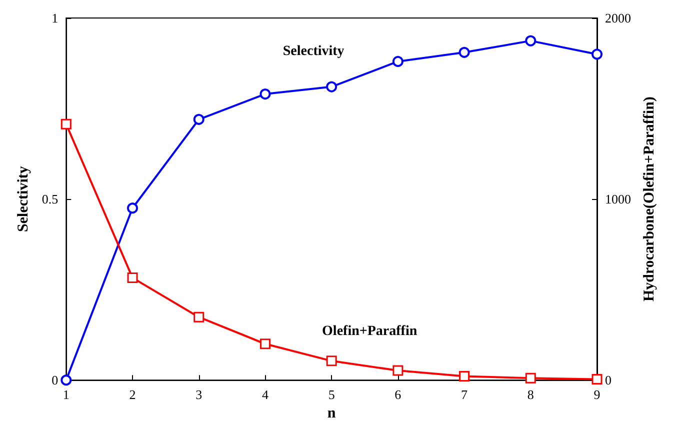  What do you see at coordinates (649, 199) in the screenshot?
I see `y2-axis-title: Hydrocarbone(Olefin+Paraffin)` at bounding box center [649, 199].